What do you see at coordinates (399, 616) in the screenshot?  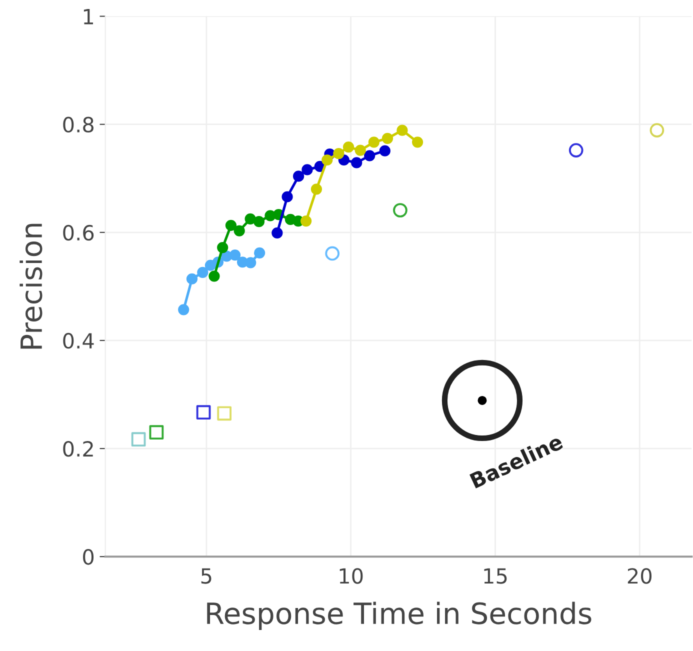 I see `x-axis-title: Response Time in Seconds` at bounding box center [399, 616].